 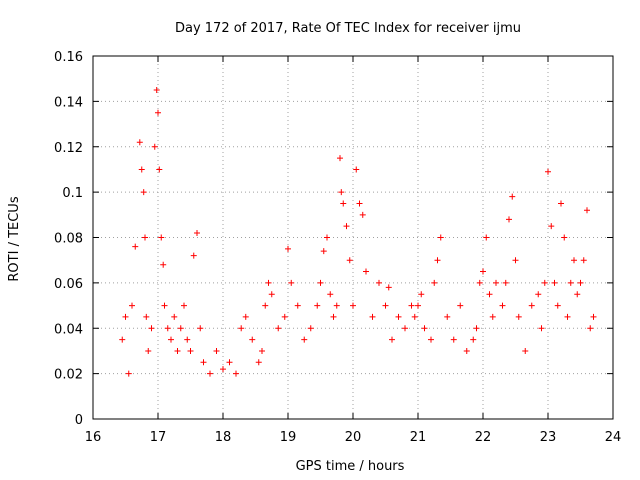 I want to click on y-tick-label: 0.06, so click(x=68, y=284).